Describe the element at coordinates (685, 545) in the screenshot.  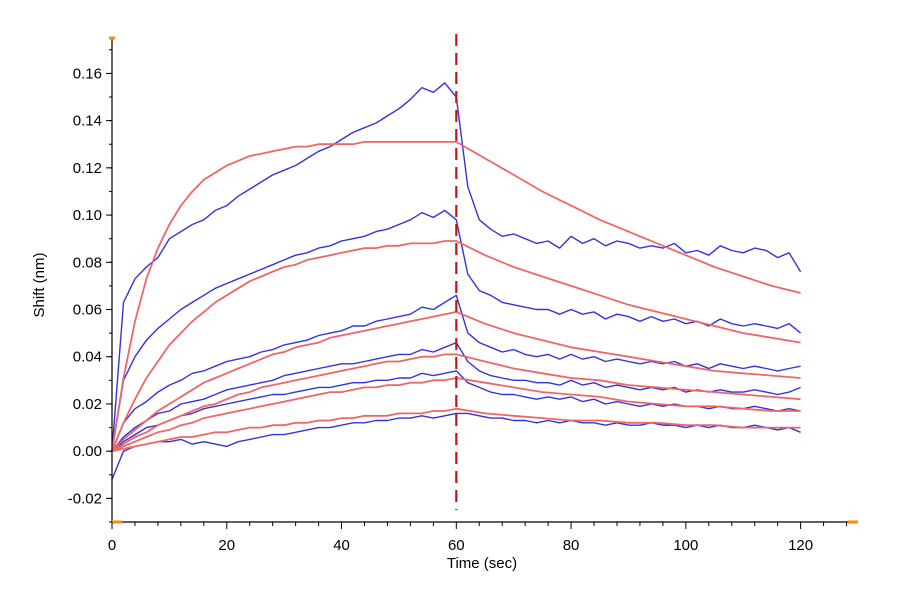
I see `x-tick-label-5: 100` at that location.